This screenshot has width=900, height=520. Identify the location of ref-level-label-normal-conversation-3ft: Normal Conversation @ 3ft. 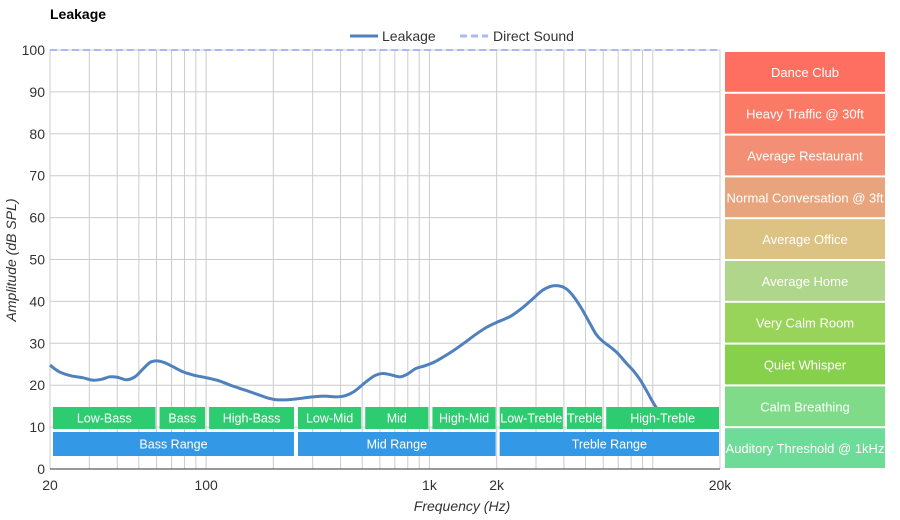
(805, 197).